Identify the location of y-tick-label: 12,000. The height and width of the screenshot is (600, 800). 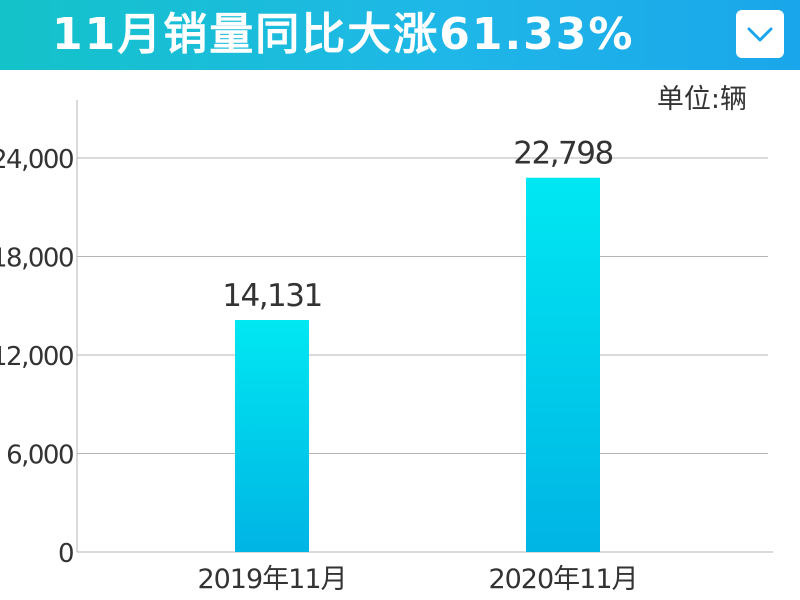
(36, 357).